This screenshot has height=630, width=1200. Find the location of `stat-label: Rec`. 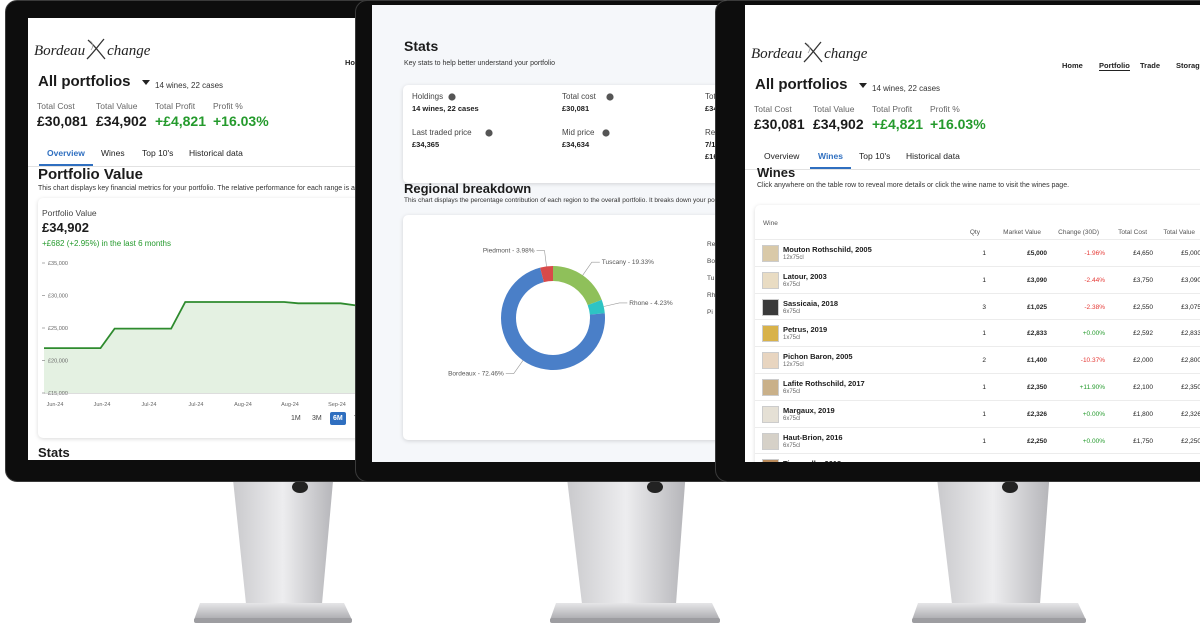

stat-label: Rec is located at coordinates (711, 132).